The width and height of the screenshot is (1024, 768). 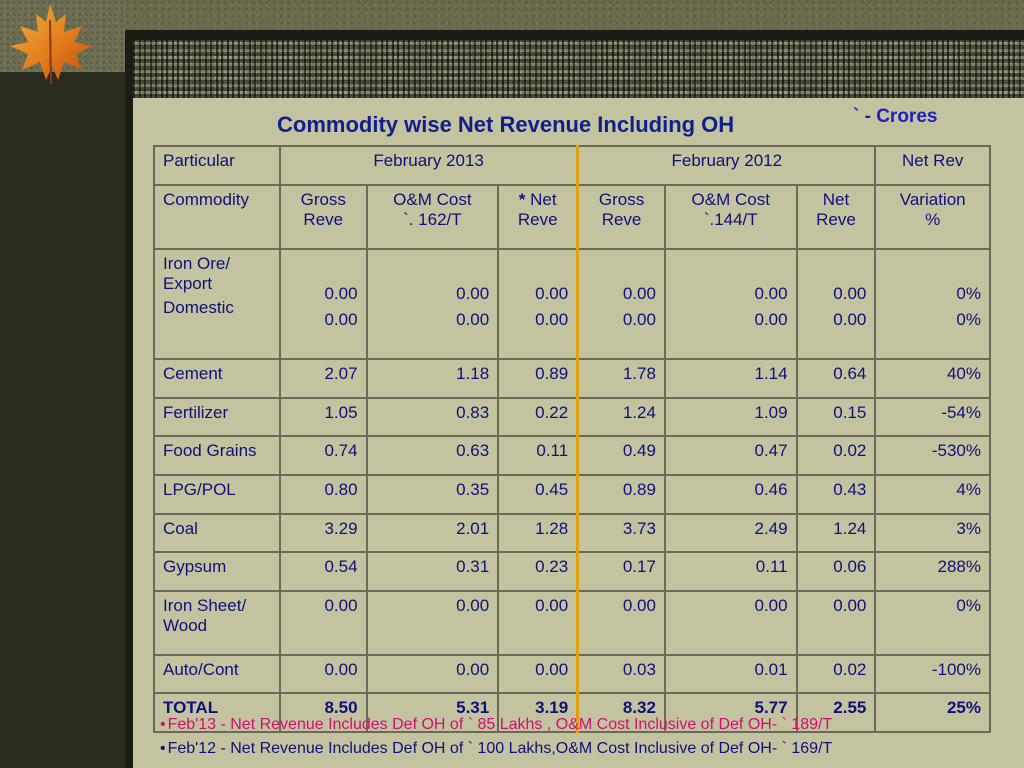 I want to click on table-cell: 0.80, so click(x=323, y=494).